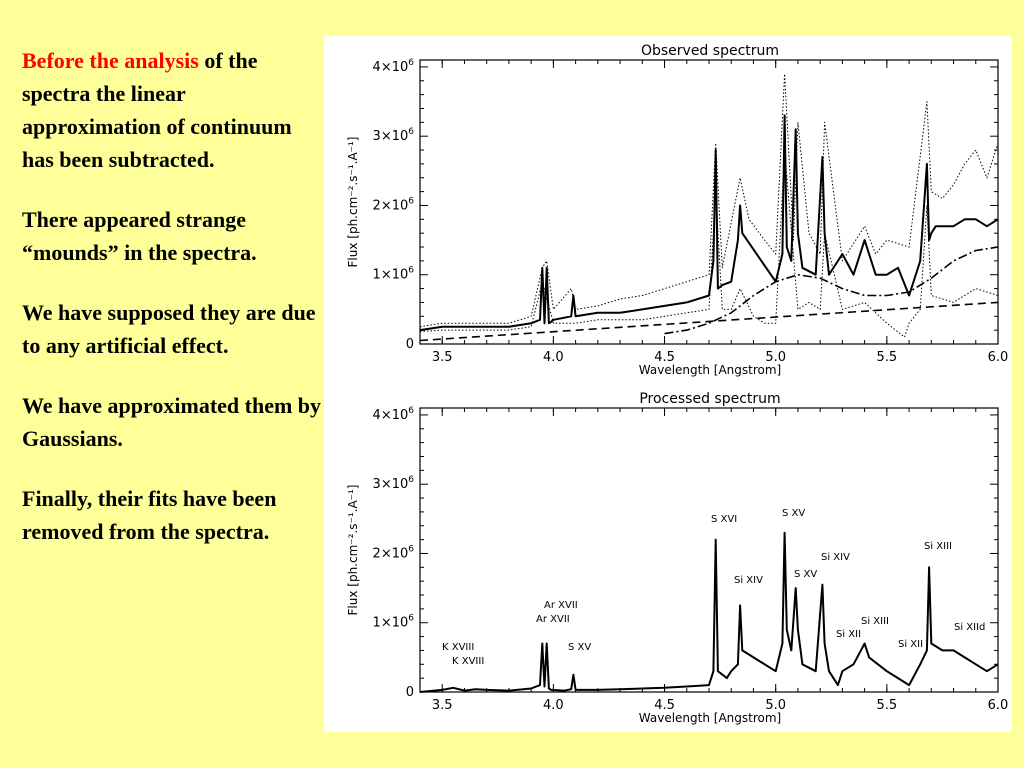 Image resolution: width=1024 pixels, height=768 pixels. I want to click on observed-y-tick-label: 0, so click(410, 344).